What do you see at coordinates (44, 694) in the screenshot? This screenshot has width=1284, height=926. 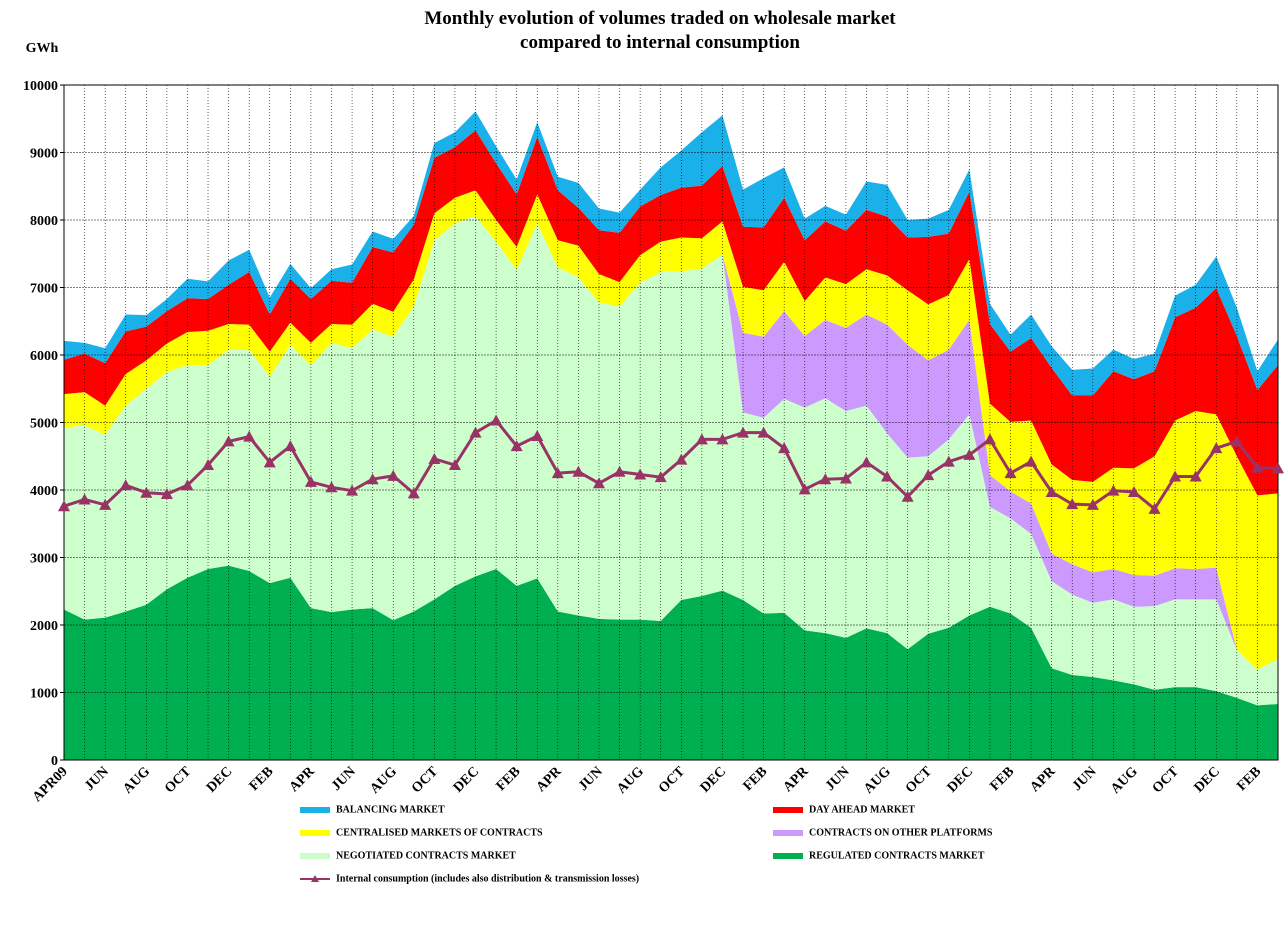 I see `y-tick-label: 1000` at bounding box center [44, 694].